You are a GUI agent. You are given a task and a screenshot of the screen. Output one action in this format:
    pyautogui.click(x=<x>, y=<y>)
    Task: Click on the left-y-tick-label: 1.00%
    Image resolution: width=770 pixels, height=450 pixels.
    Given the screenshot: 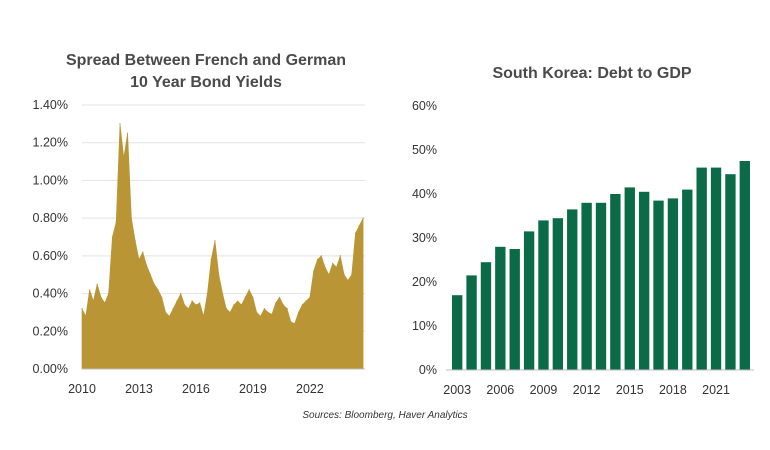 What is the action you would take?
    pyautogui.click(x=50, y=180)
    